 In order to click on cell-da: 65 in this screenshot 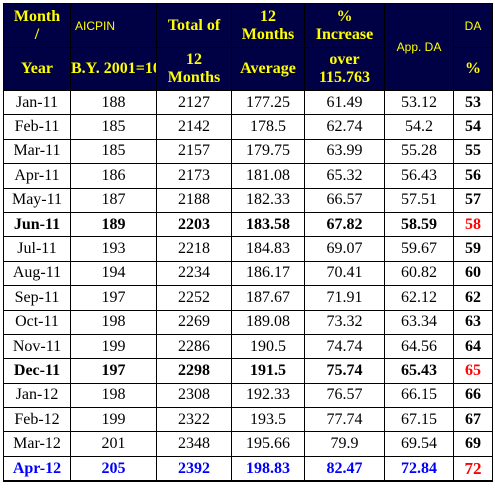, I will do `click(473, 371)`.